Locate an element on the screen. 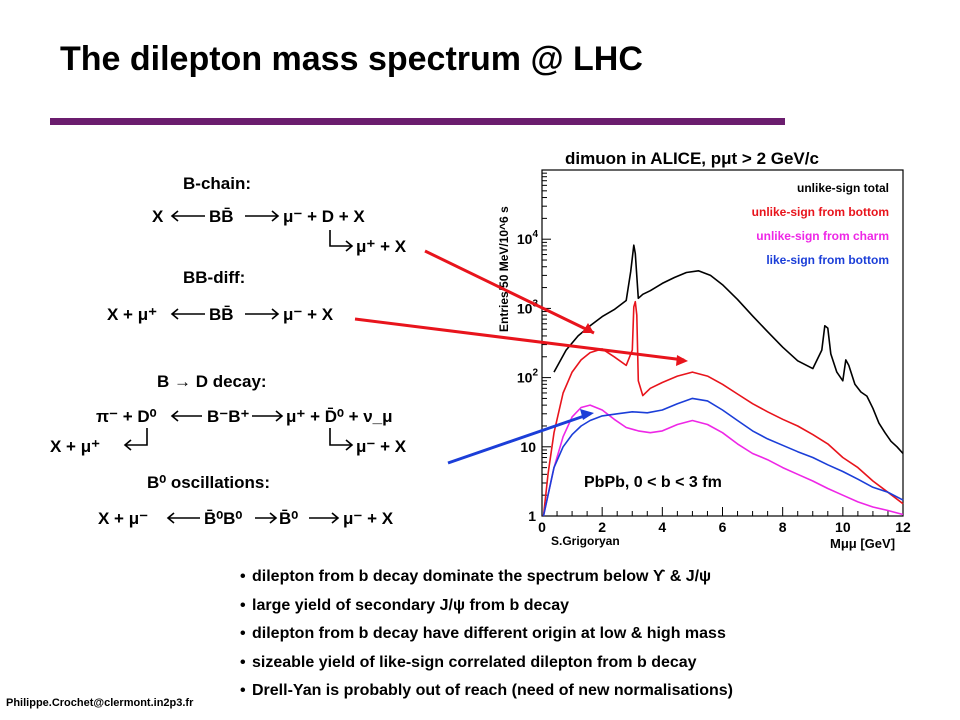 Image resolution: width=960 pixels, height=720 pixels. bb-diff-left: X + μ⁺ is located at coordinates (132, 314).